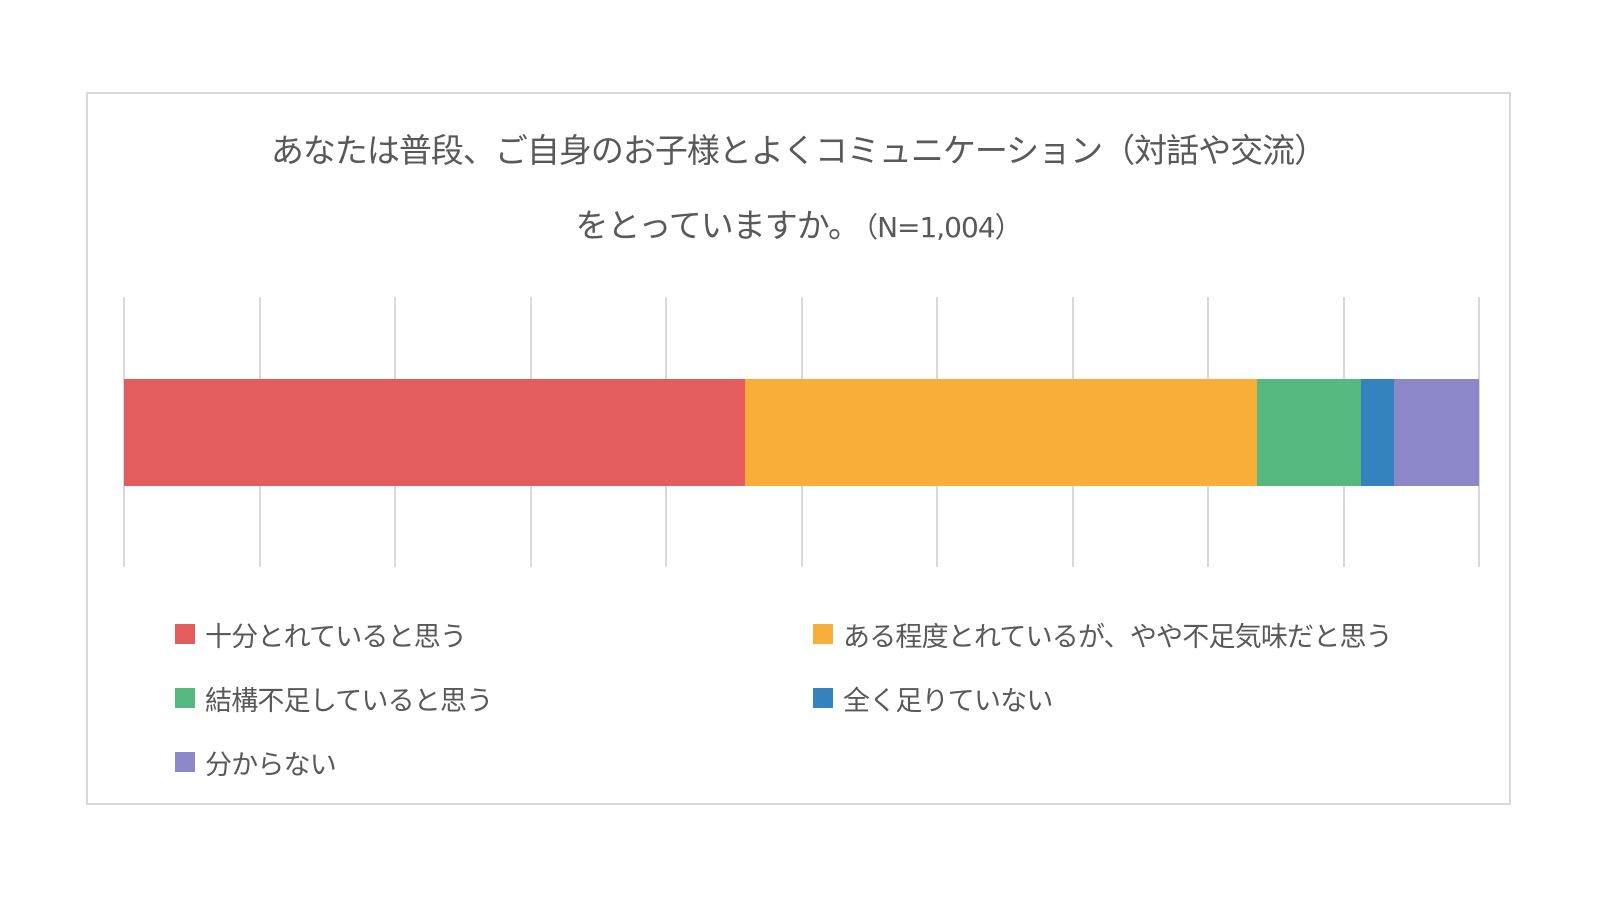 Image resolution: width=1600 pixels, height=900 pixels. I want to click on legend-swatch-not-at-all, so click(823, 698).